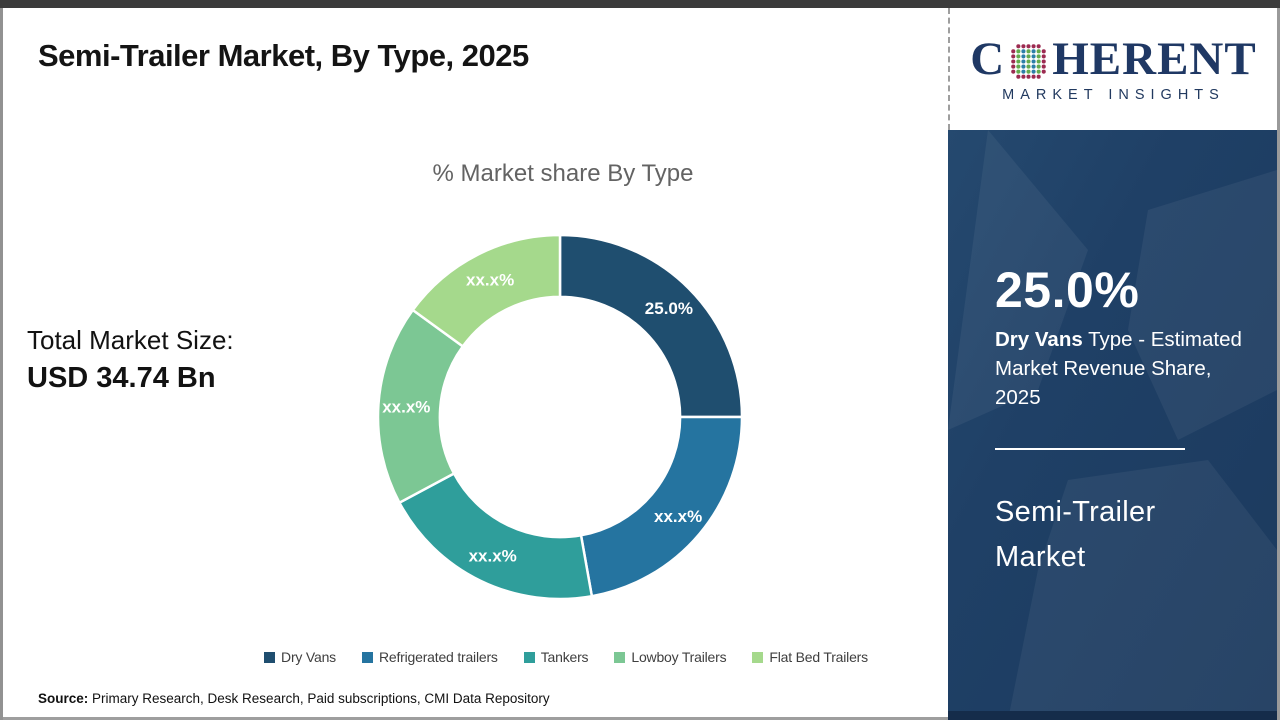 Image resolution: width=1280 pixels, height=720 pixels. I want to click on logo-text-suffix: HERENT, so click(1154, 58).